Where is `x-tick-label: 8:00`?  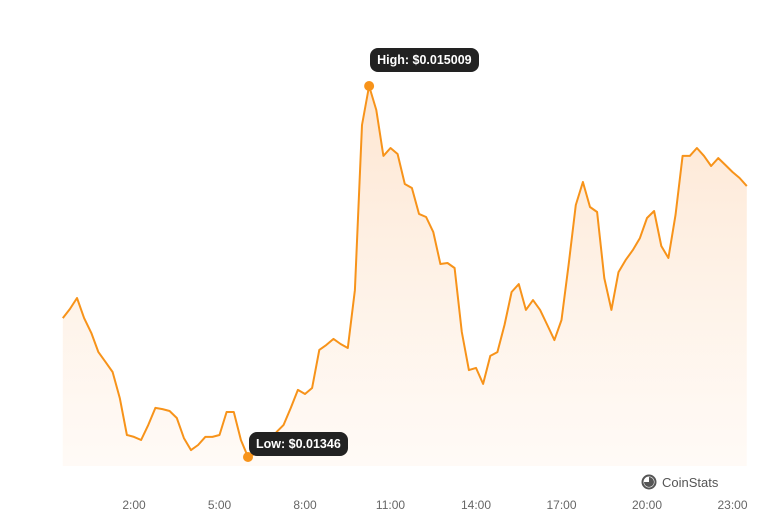 x-tick-label: 8:00 is located at coordinates (305, 505).